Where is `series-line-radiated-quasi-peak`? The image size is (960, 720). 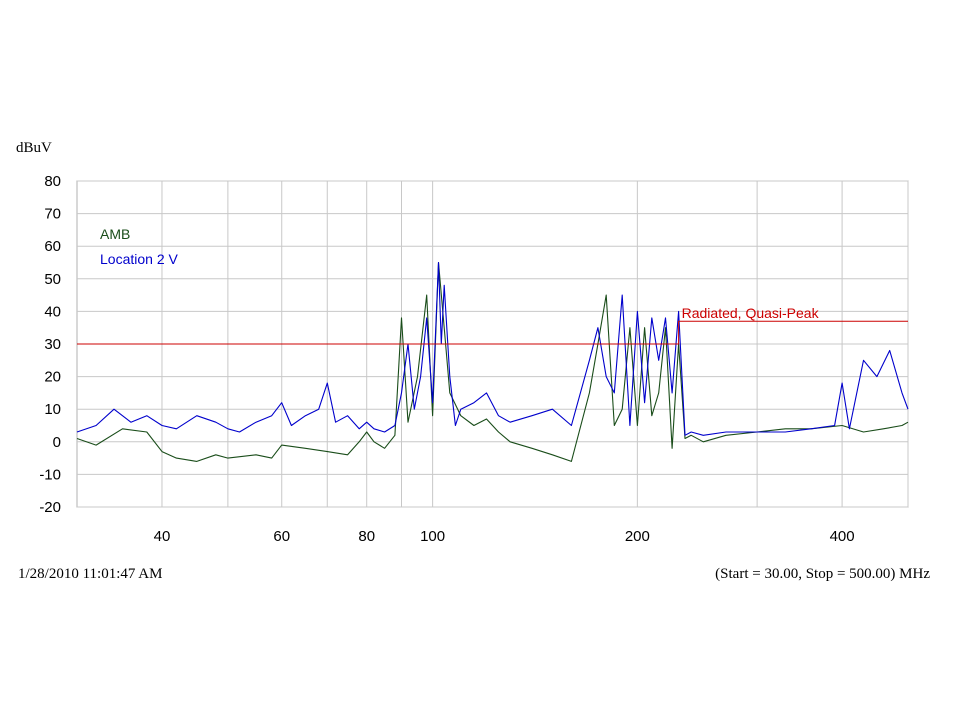
series-line-radiated-quasi-peak is located at coordinates (492, 332).